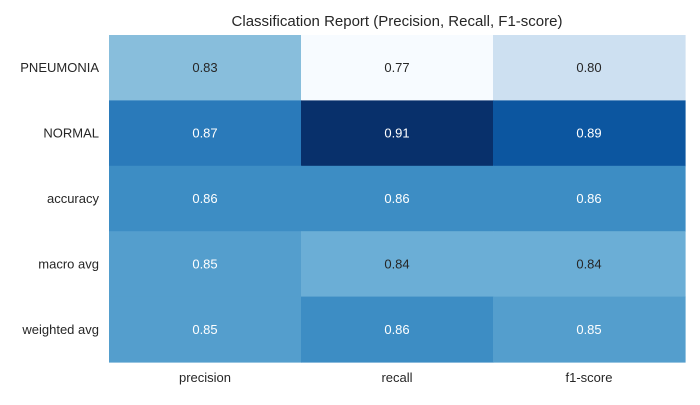 The width and height of the screenshot is (700, 405). What do you see at coordinates (60, 329) in the screenshot?
I see `row-tick-label: weighted avg` at bounding box center [60, 329].